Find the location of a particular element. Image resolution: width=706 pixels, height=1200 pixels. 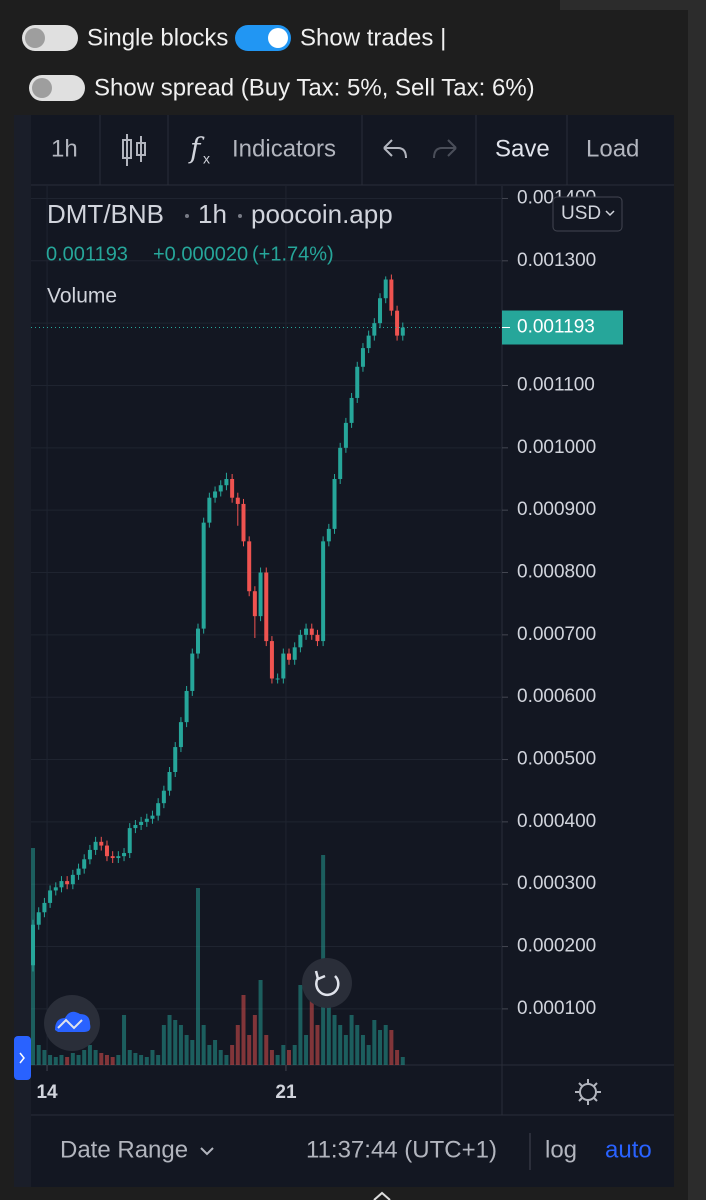

redo-icon is located at coordinates (445, 149).